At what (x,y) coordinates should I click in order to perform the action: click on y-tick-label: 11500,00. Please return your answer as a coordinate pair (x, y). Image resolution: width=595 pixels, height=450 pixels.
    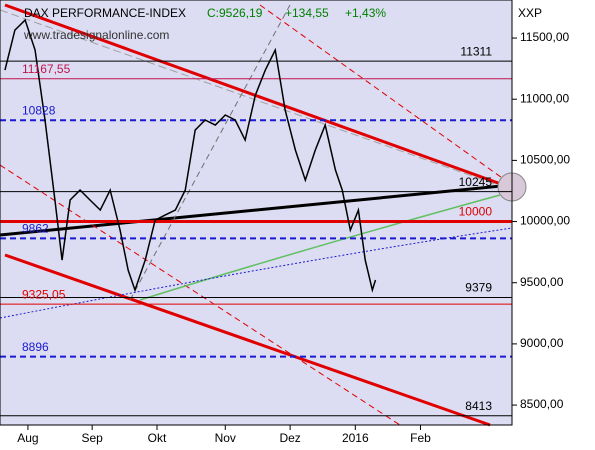
    Looking at the image, I should click on (544, 37).